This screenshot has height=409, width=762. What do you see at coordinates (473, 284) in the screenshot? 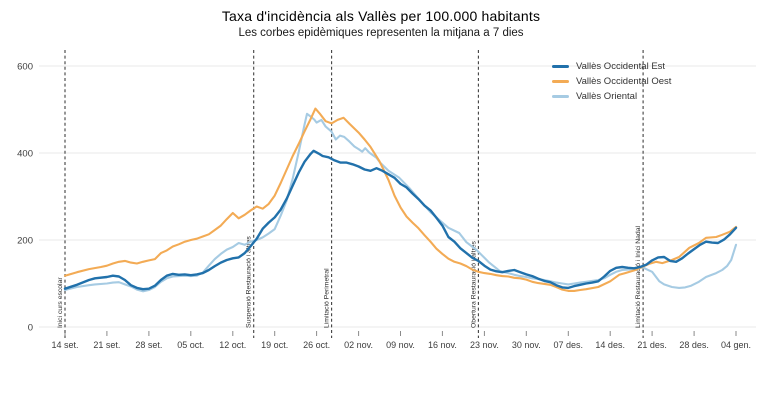
I see `event-label: Obertura Restauració i altres` at bounding box center [473, 284].